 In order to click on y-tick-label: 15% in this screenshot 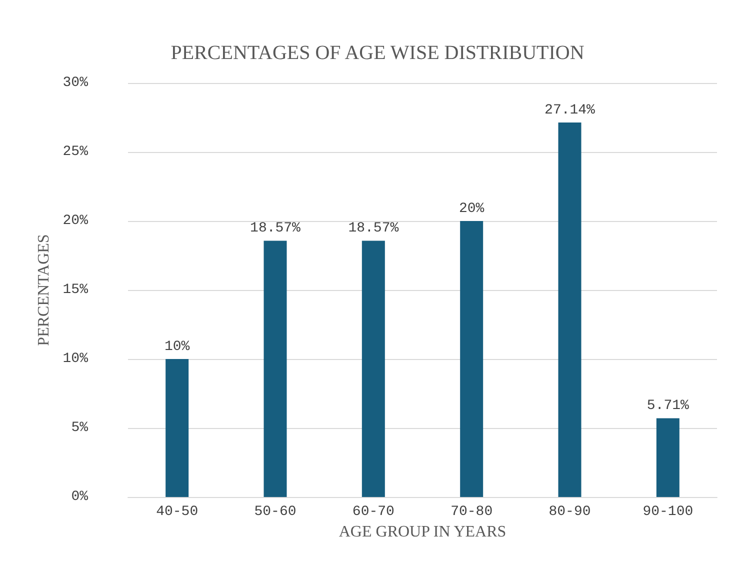, I will do `click(75, 290)`.